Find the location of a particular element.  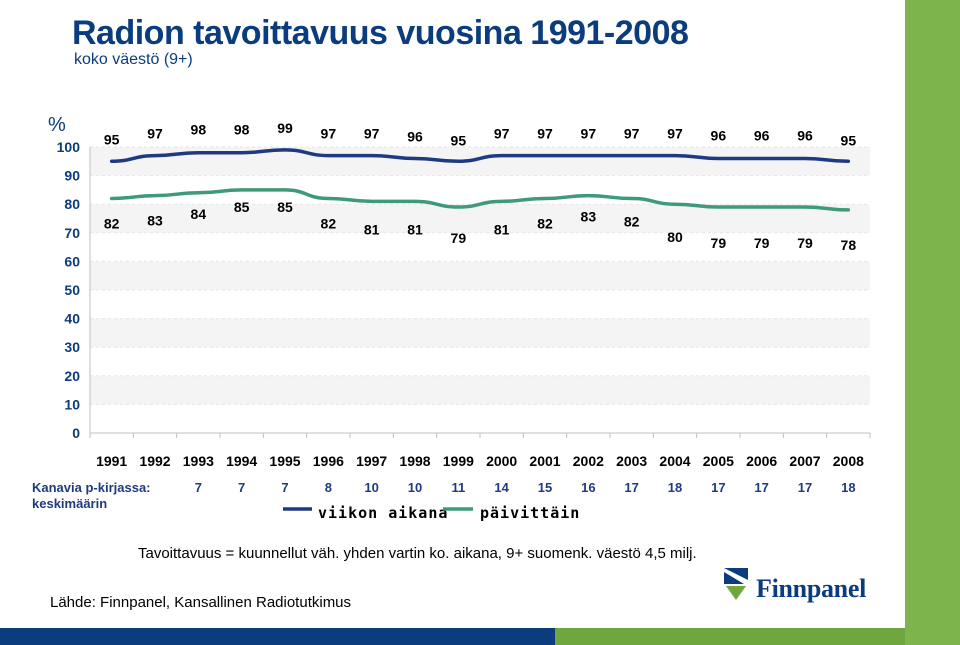

x-tick-label: 1992 is located at coordinates (154, 461).